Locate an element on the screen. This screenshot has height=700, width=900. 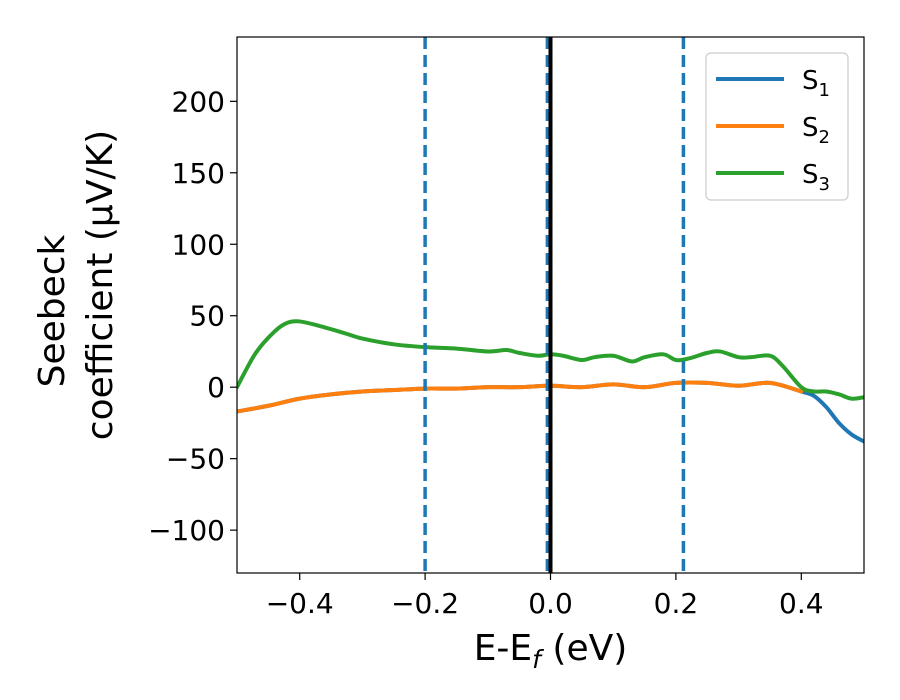
y-tick-label: 50 is located at coordinates (207, 316).